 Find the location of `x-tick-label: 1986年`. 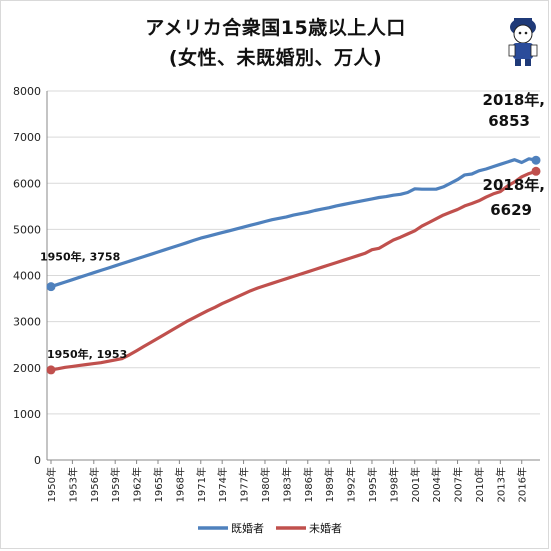

x-tick-label: 1986年 is located at coordinates (308, 484).